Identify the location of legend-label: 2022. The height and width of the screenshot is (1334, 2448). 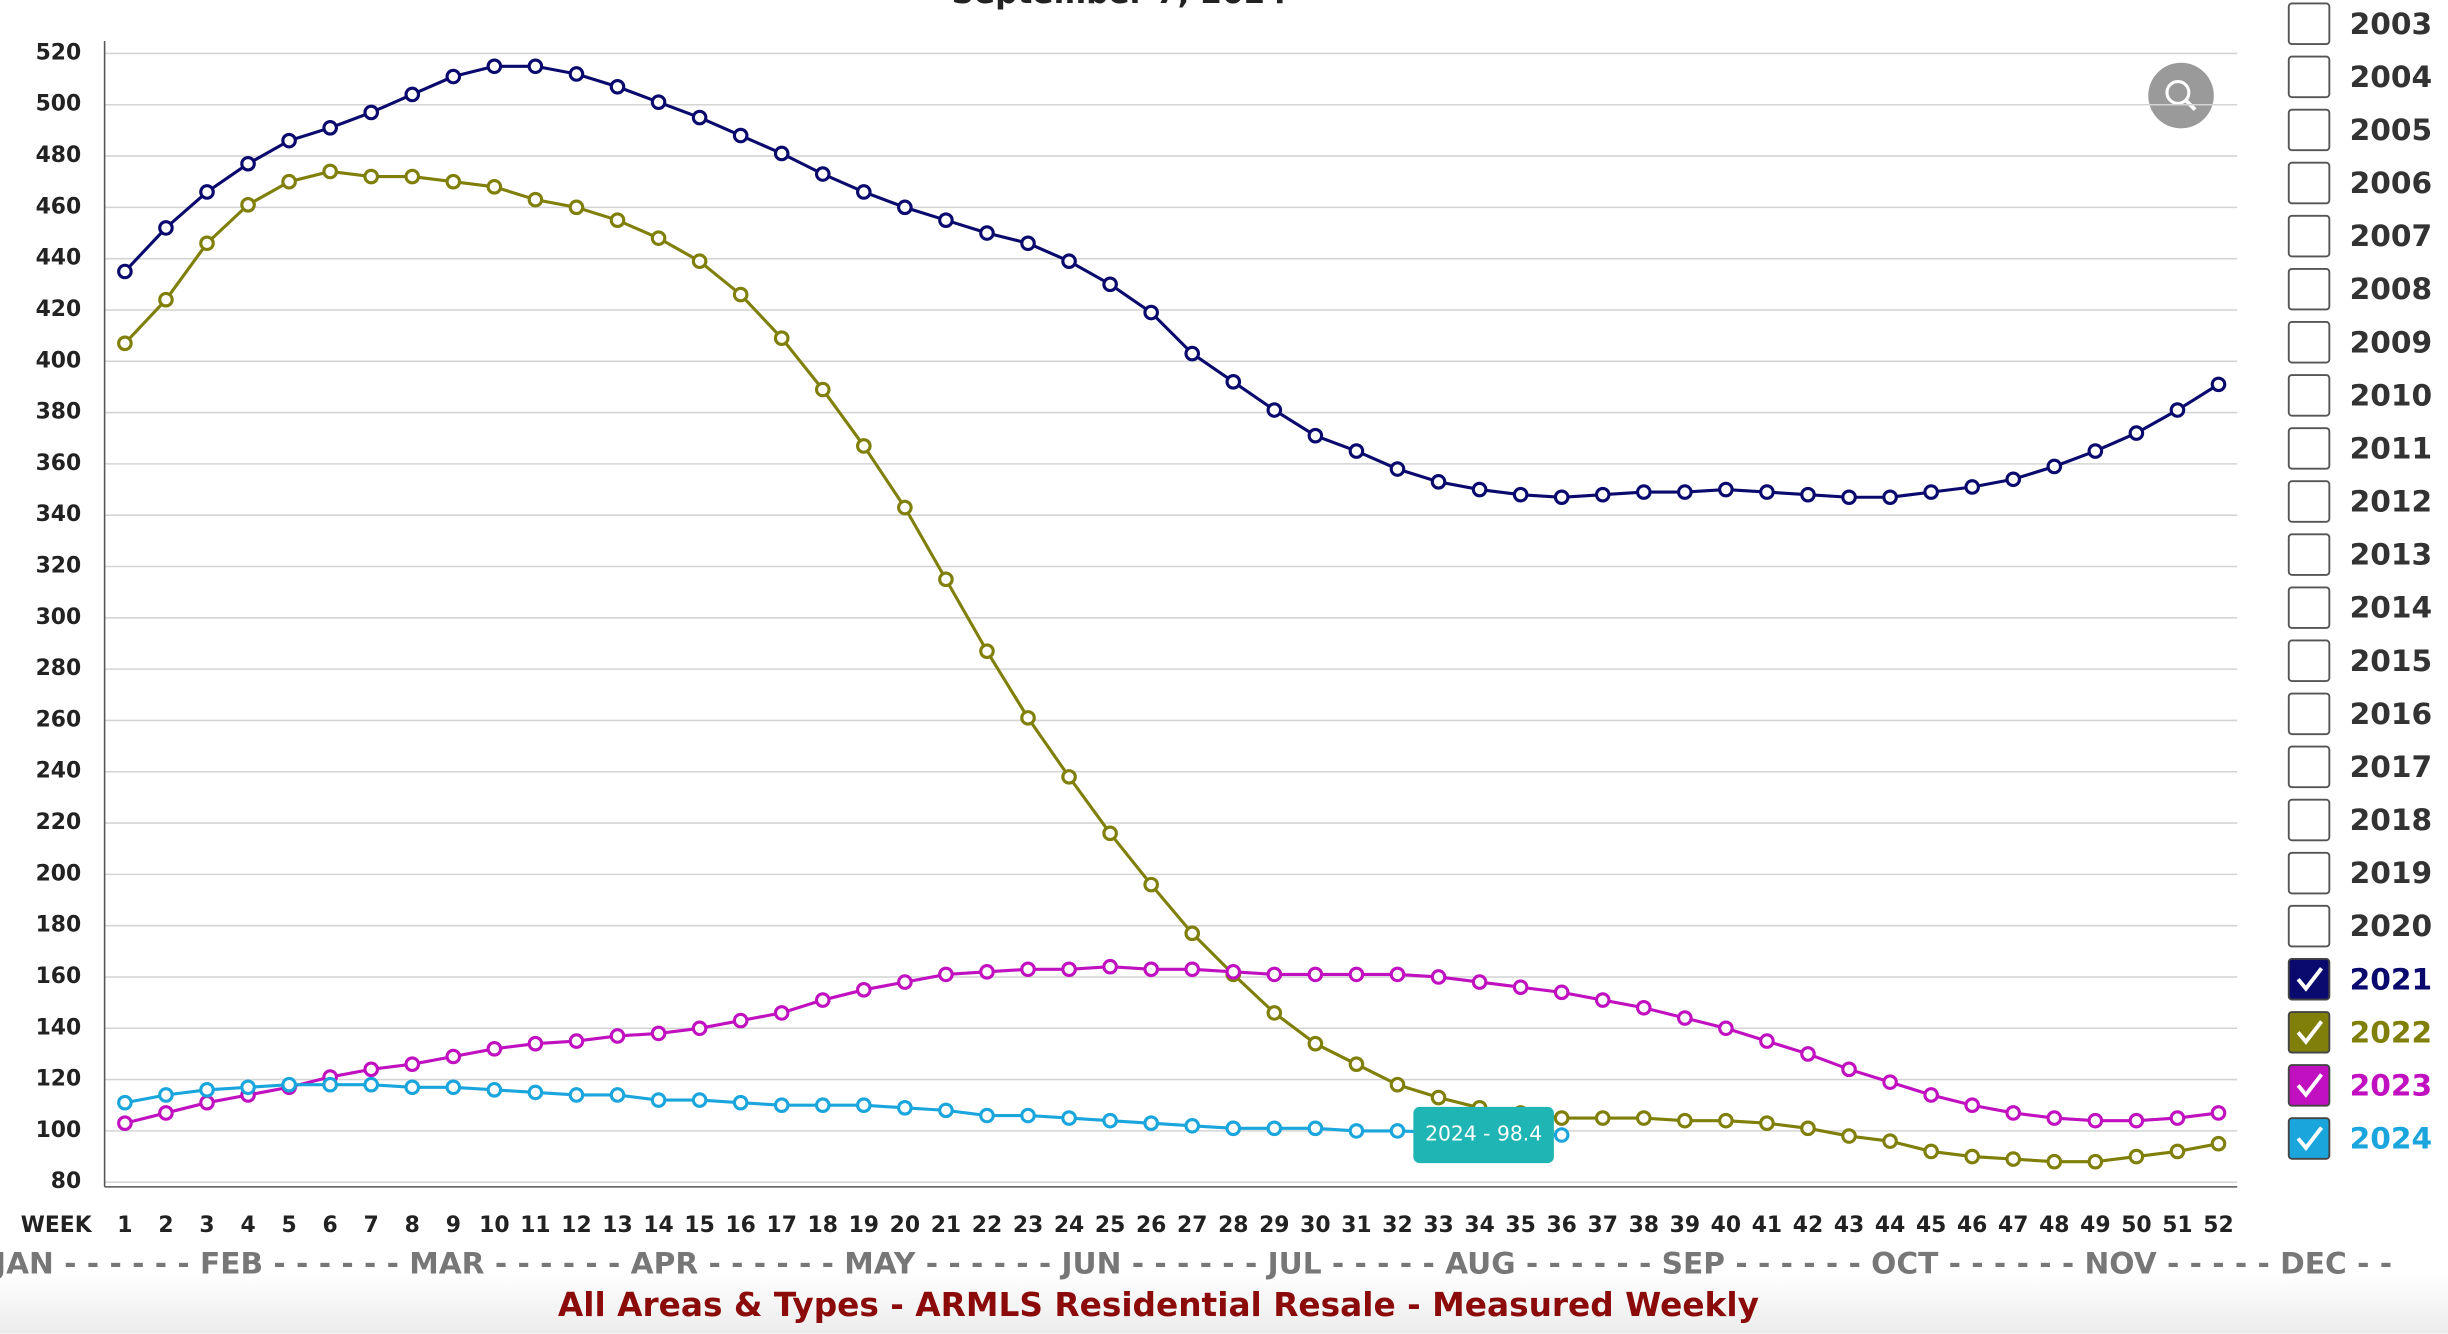
(2391, 1031).